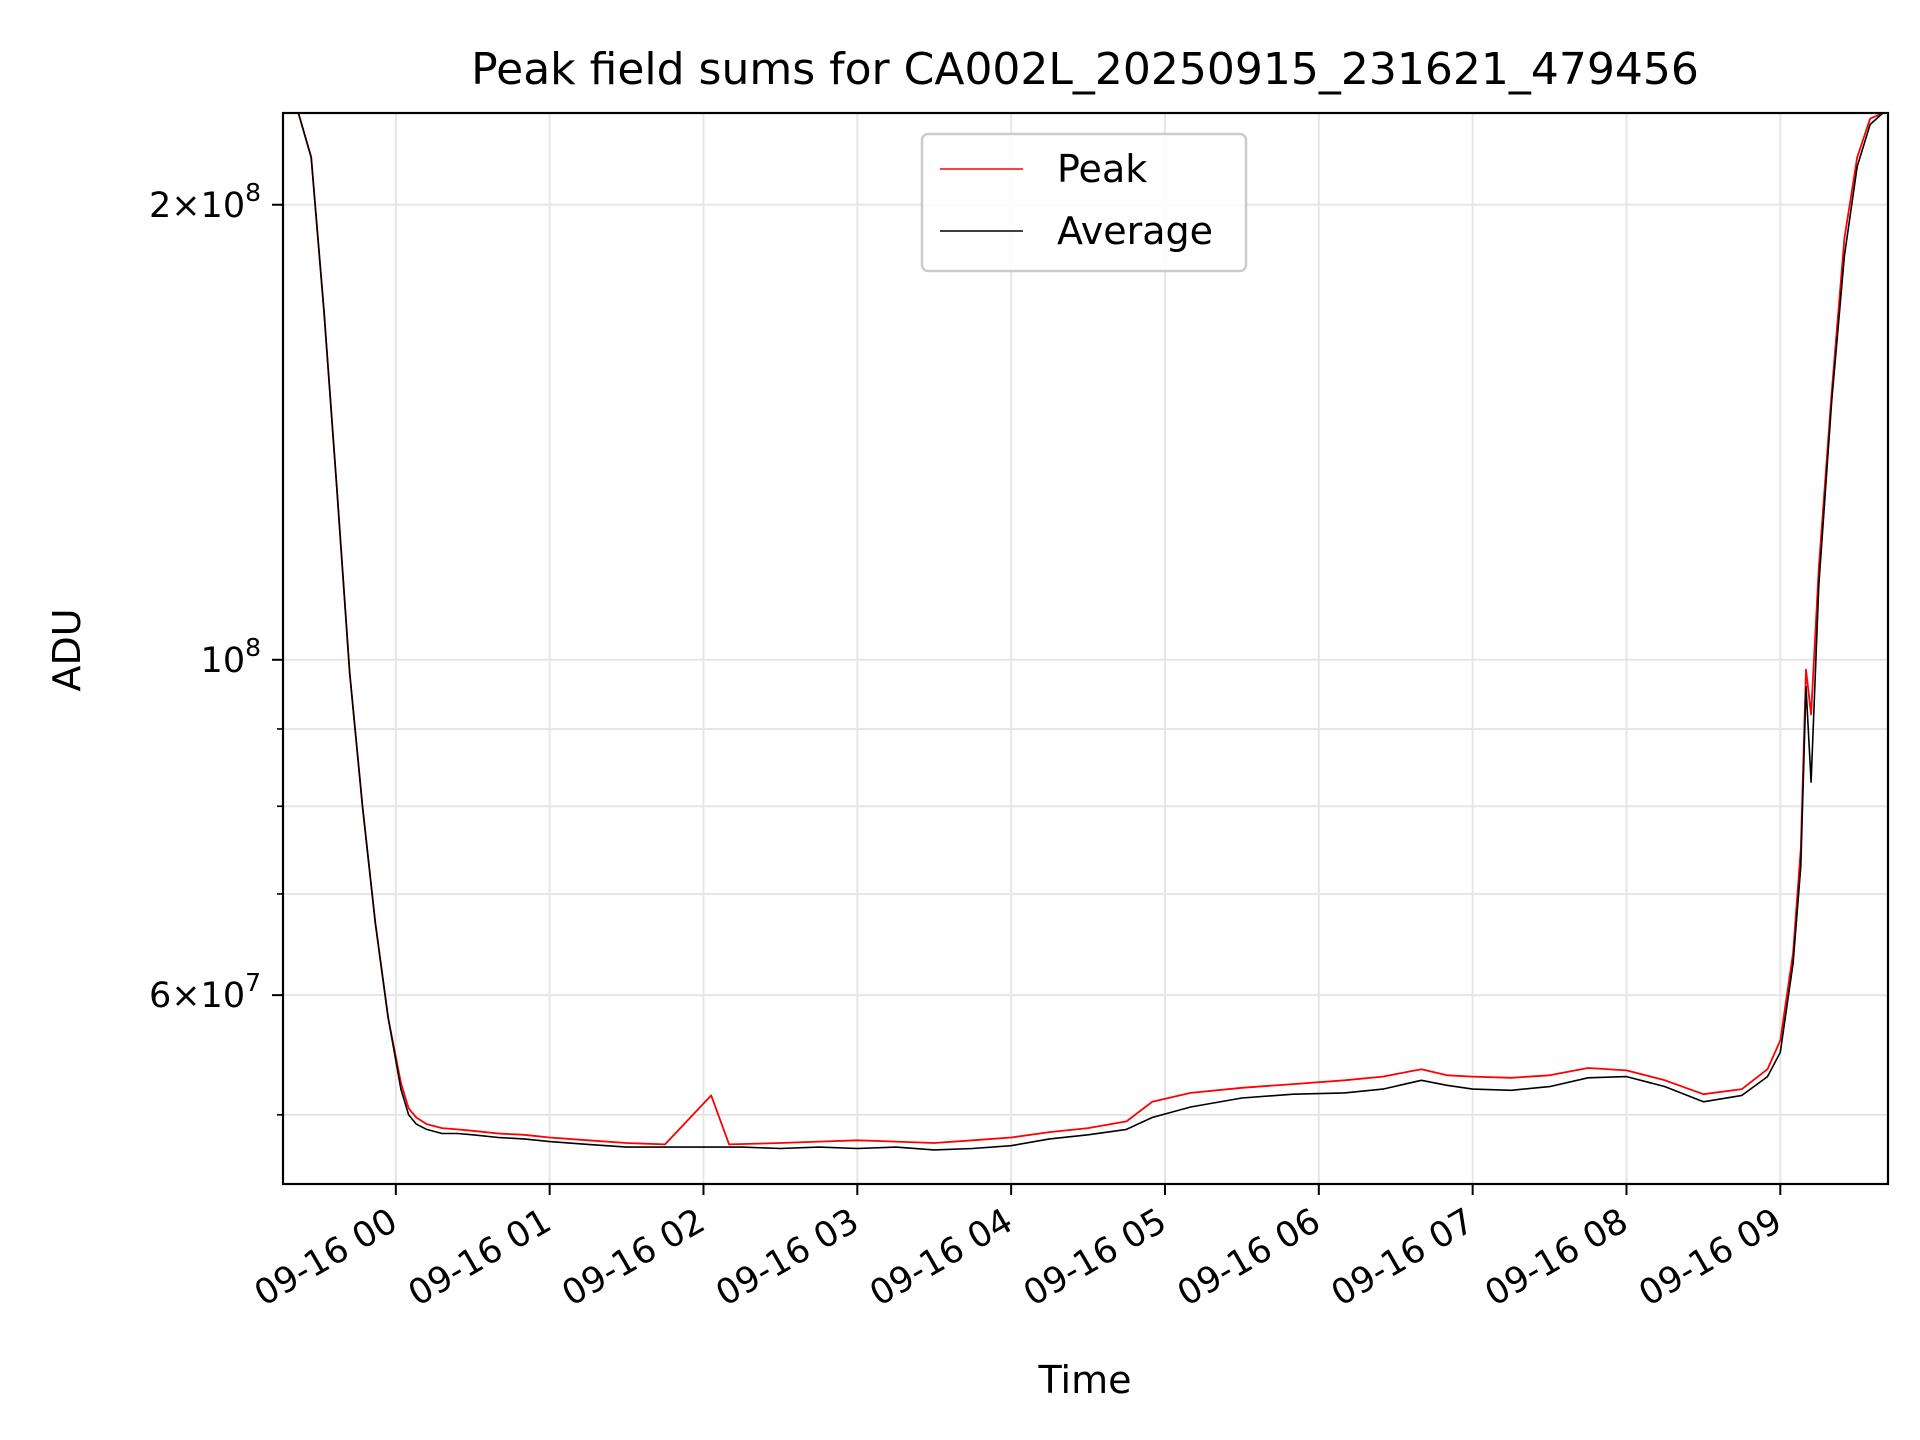 The image size is (1920, 1440). Describe the element at coordinates (1084, 202) in the screenshot. I see `legend: Peak Average` at that location.